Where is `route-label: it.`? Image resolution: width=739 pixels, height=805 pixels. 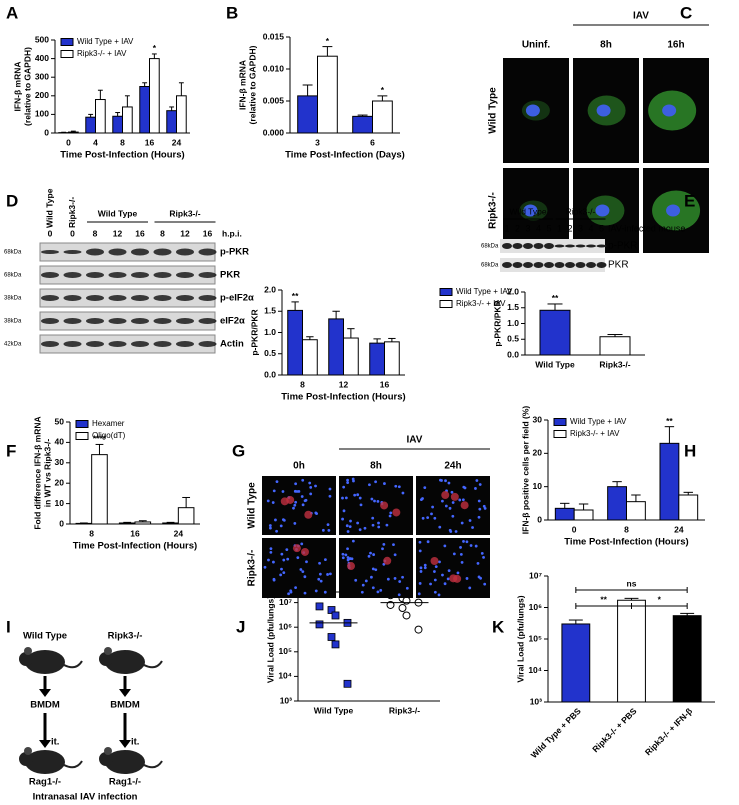
route-label: it. is located at coordinates (55, 742).